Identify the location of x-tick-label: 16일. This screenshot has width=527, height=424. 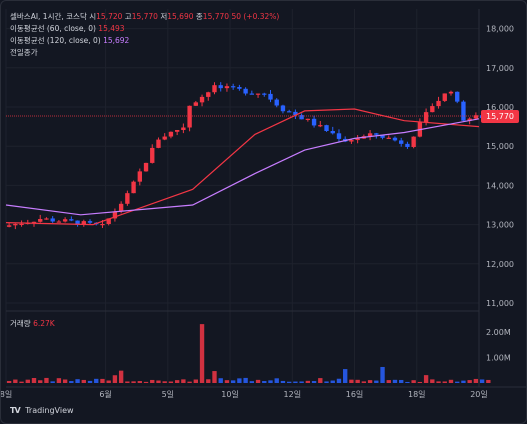
(355, 394).